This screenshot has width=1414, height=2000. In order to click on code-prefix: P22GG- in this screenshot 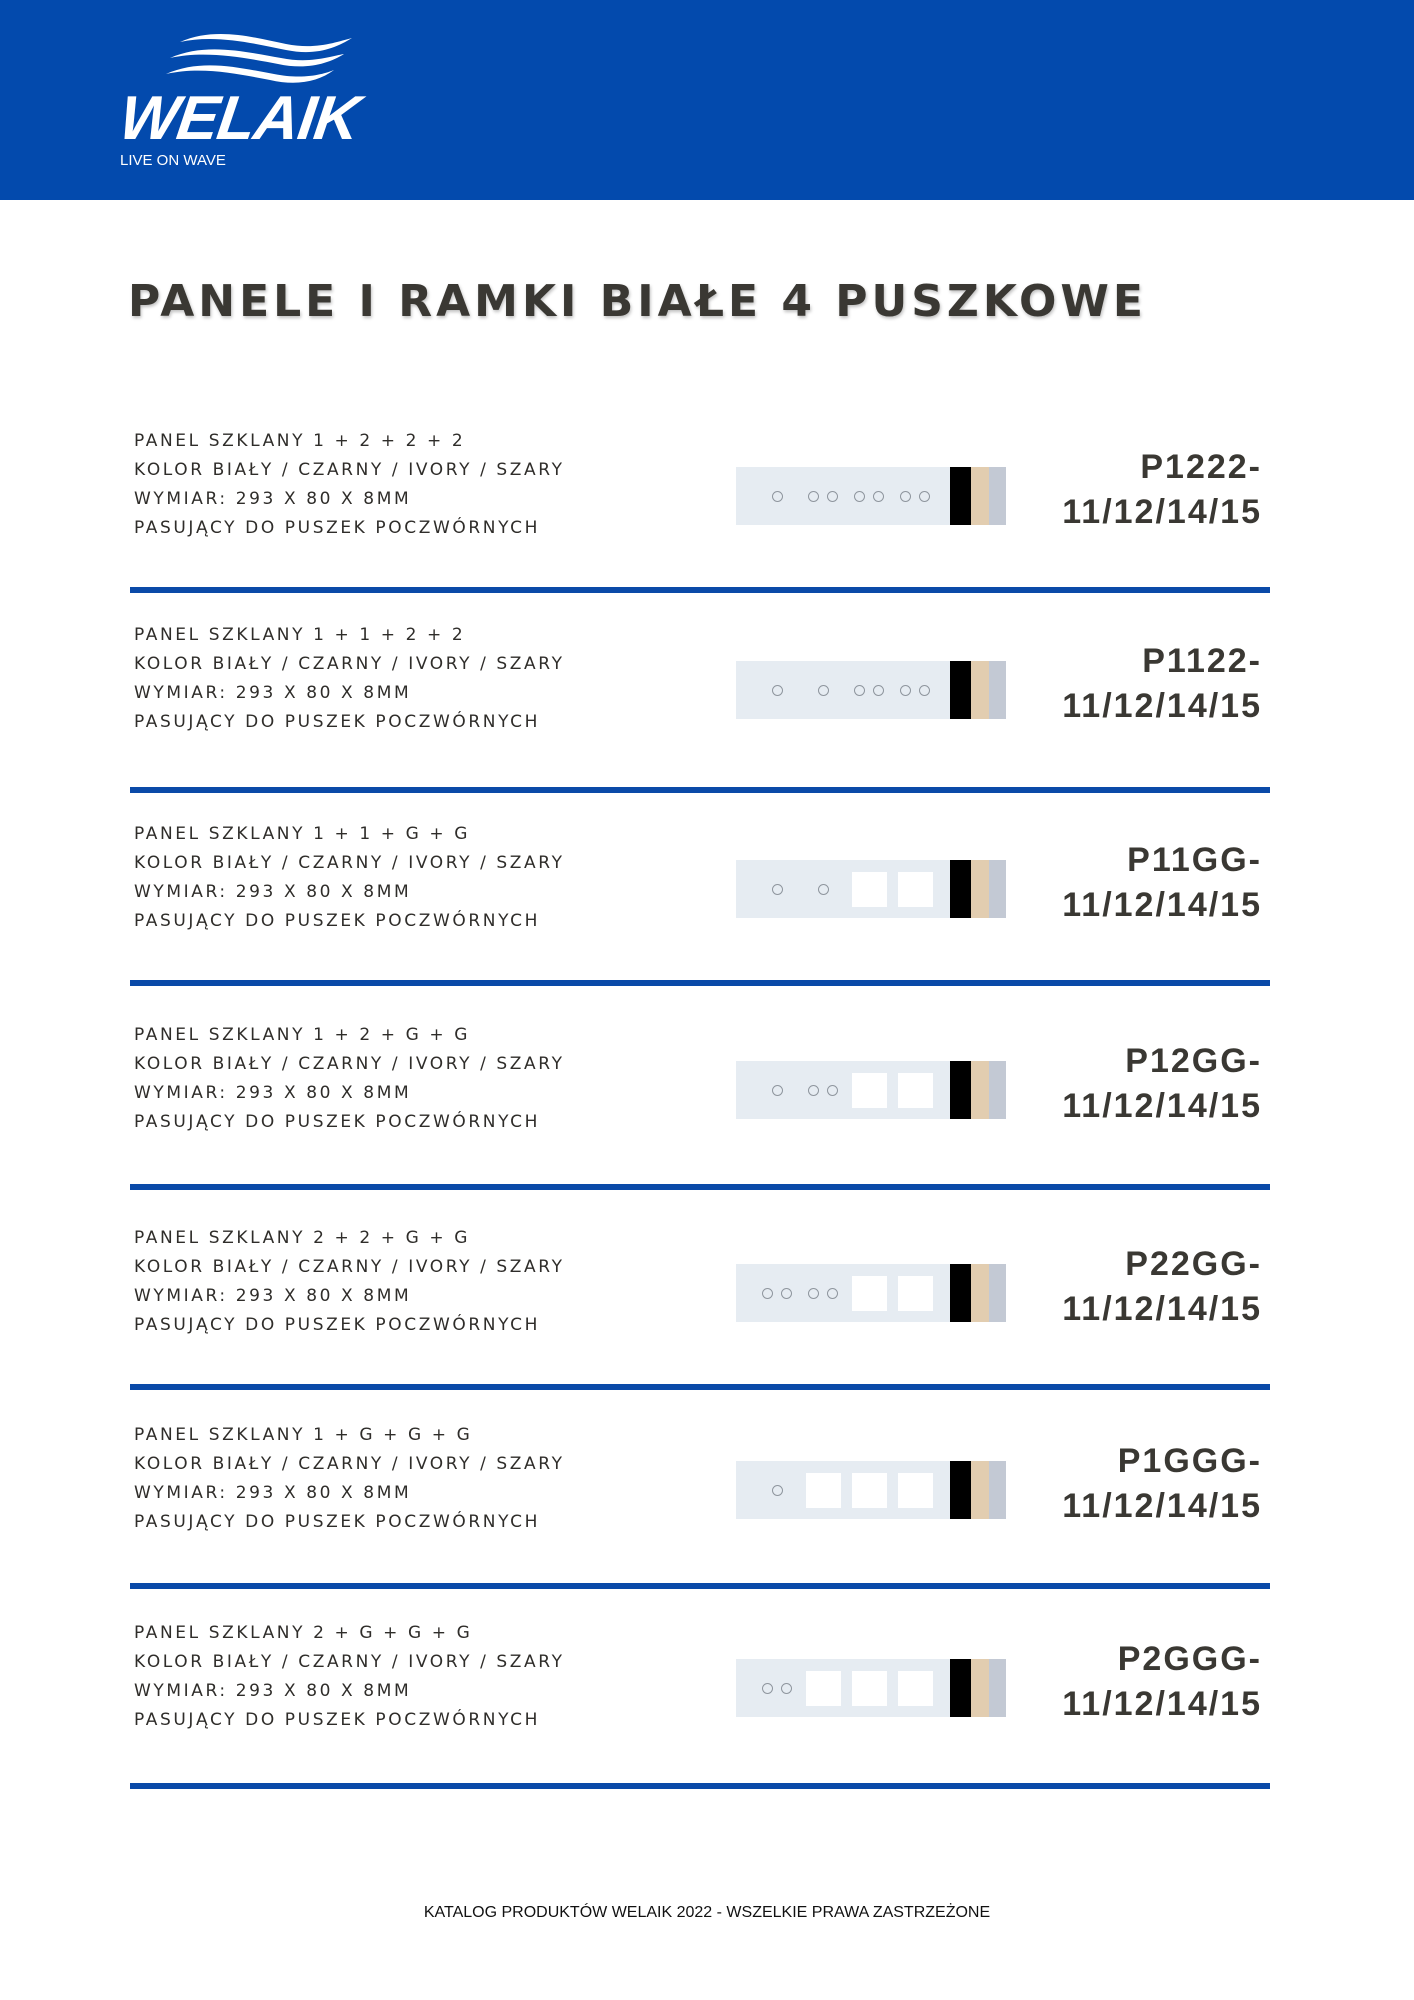, I will do `click(1193, 1264)`.